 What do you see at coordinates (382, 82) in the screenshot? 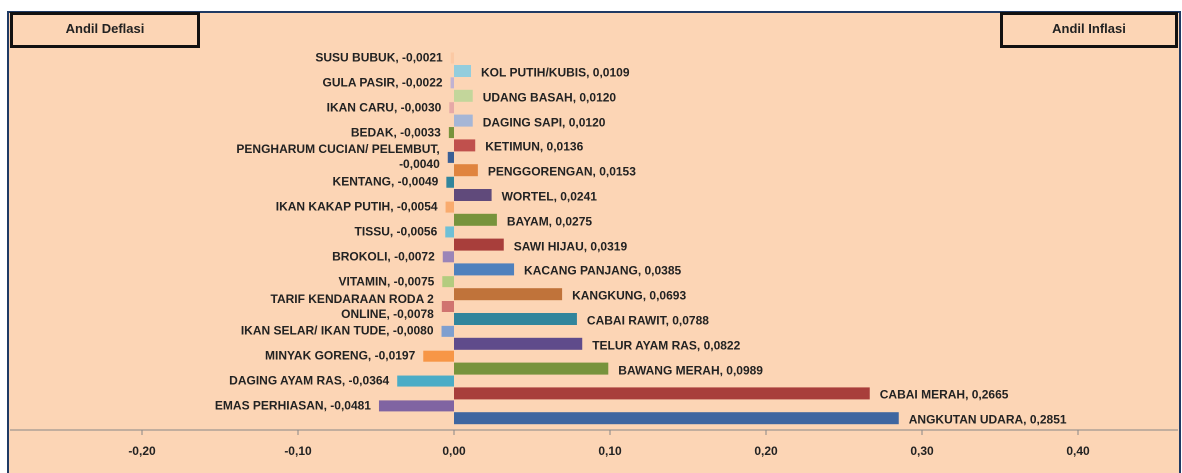
I see `data-label: GULA PASIR, -0,0022` at bounding box center [382, 82].